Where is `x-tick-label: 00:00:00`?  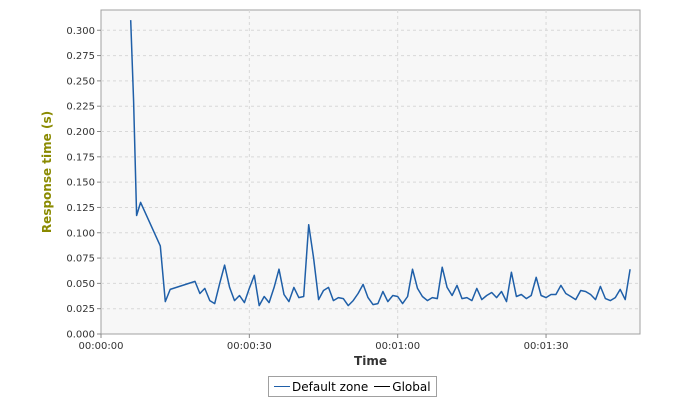 x-tick-label: 00:00:00 is located at coordinates (101, 346).